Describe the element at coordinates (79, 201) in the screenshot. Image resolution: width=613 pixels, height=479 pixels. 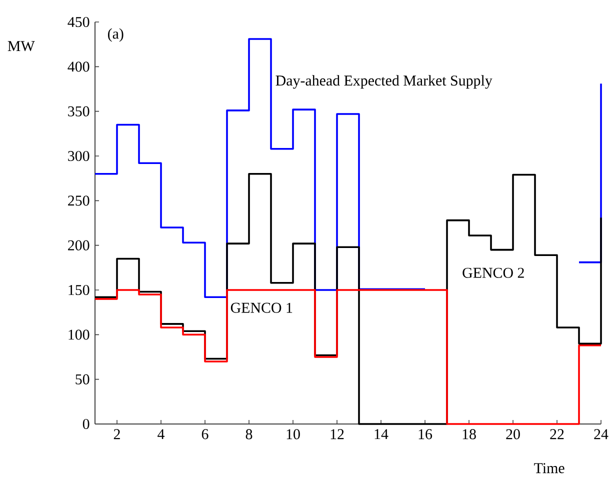
I see `y-tick-label: 250` at that location.